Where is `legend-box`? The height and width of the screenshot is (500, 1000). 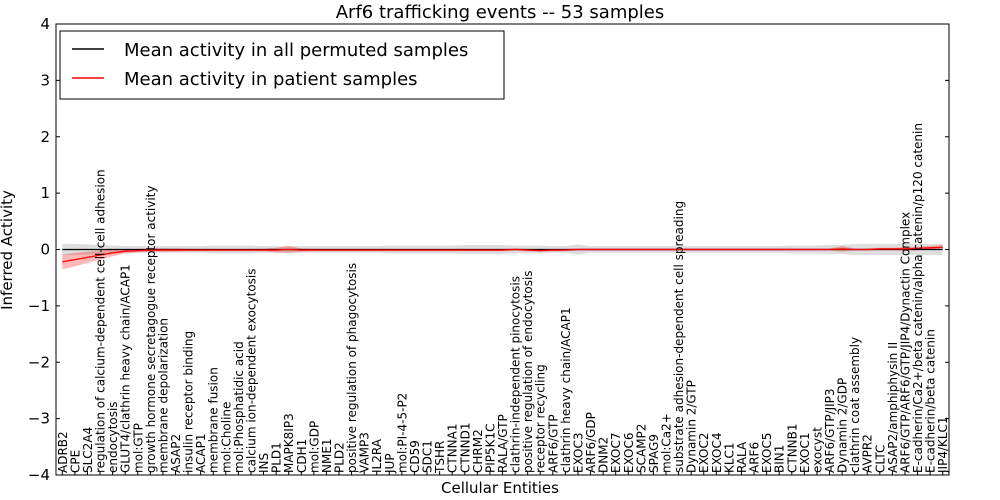
legend-box is located at coordinates (282, 65).